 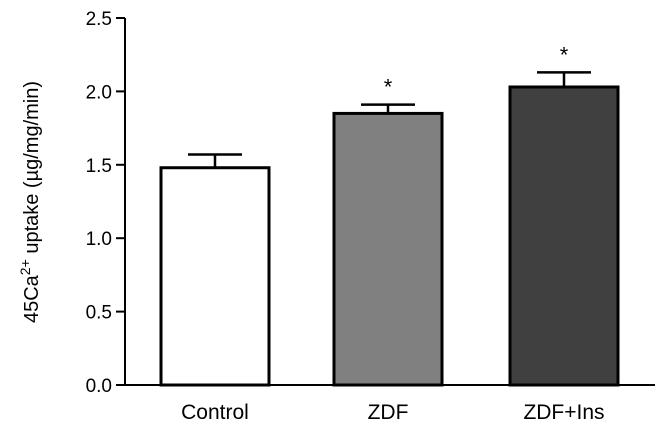 I want to click on y-tick-label: 1.0, so click(x=99, y=239).